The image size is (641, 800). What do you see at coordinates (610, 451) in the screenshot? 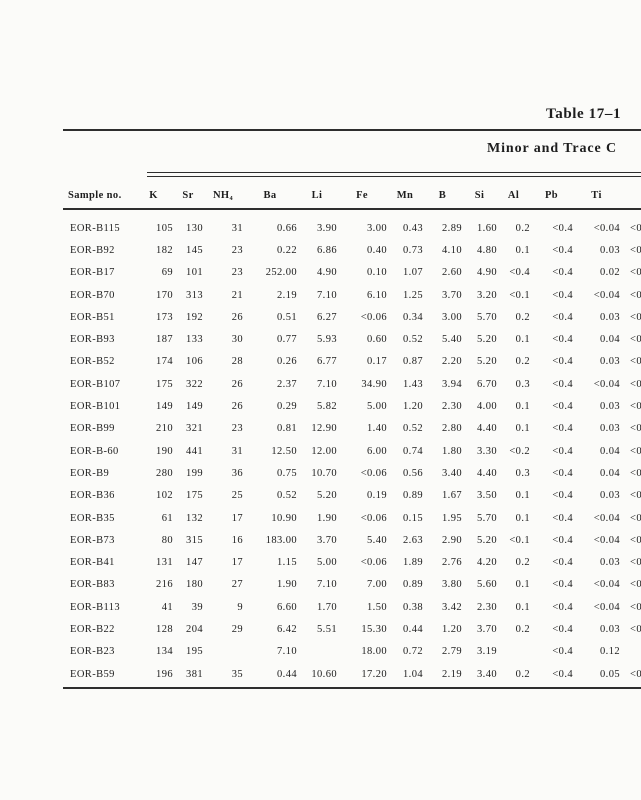
I see `value-cell: 0.04` at bounding box center [610, 451].